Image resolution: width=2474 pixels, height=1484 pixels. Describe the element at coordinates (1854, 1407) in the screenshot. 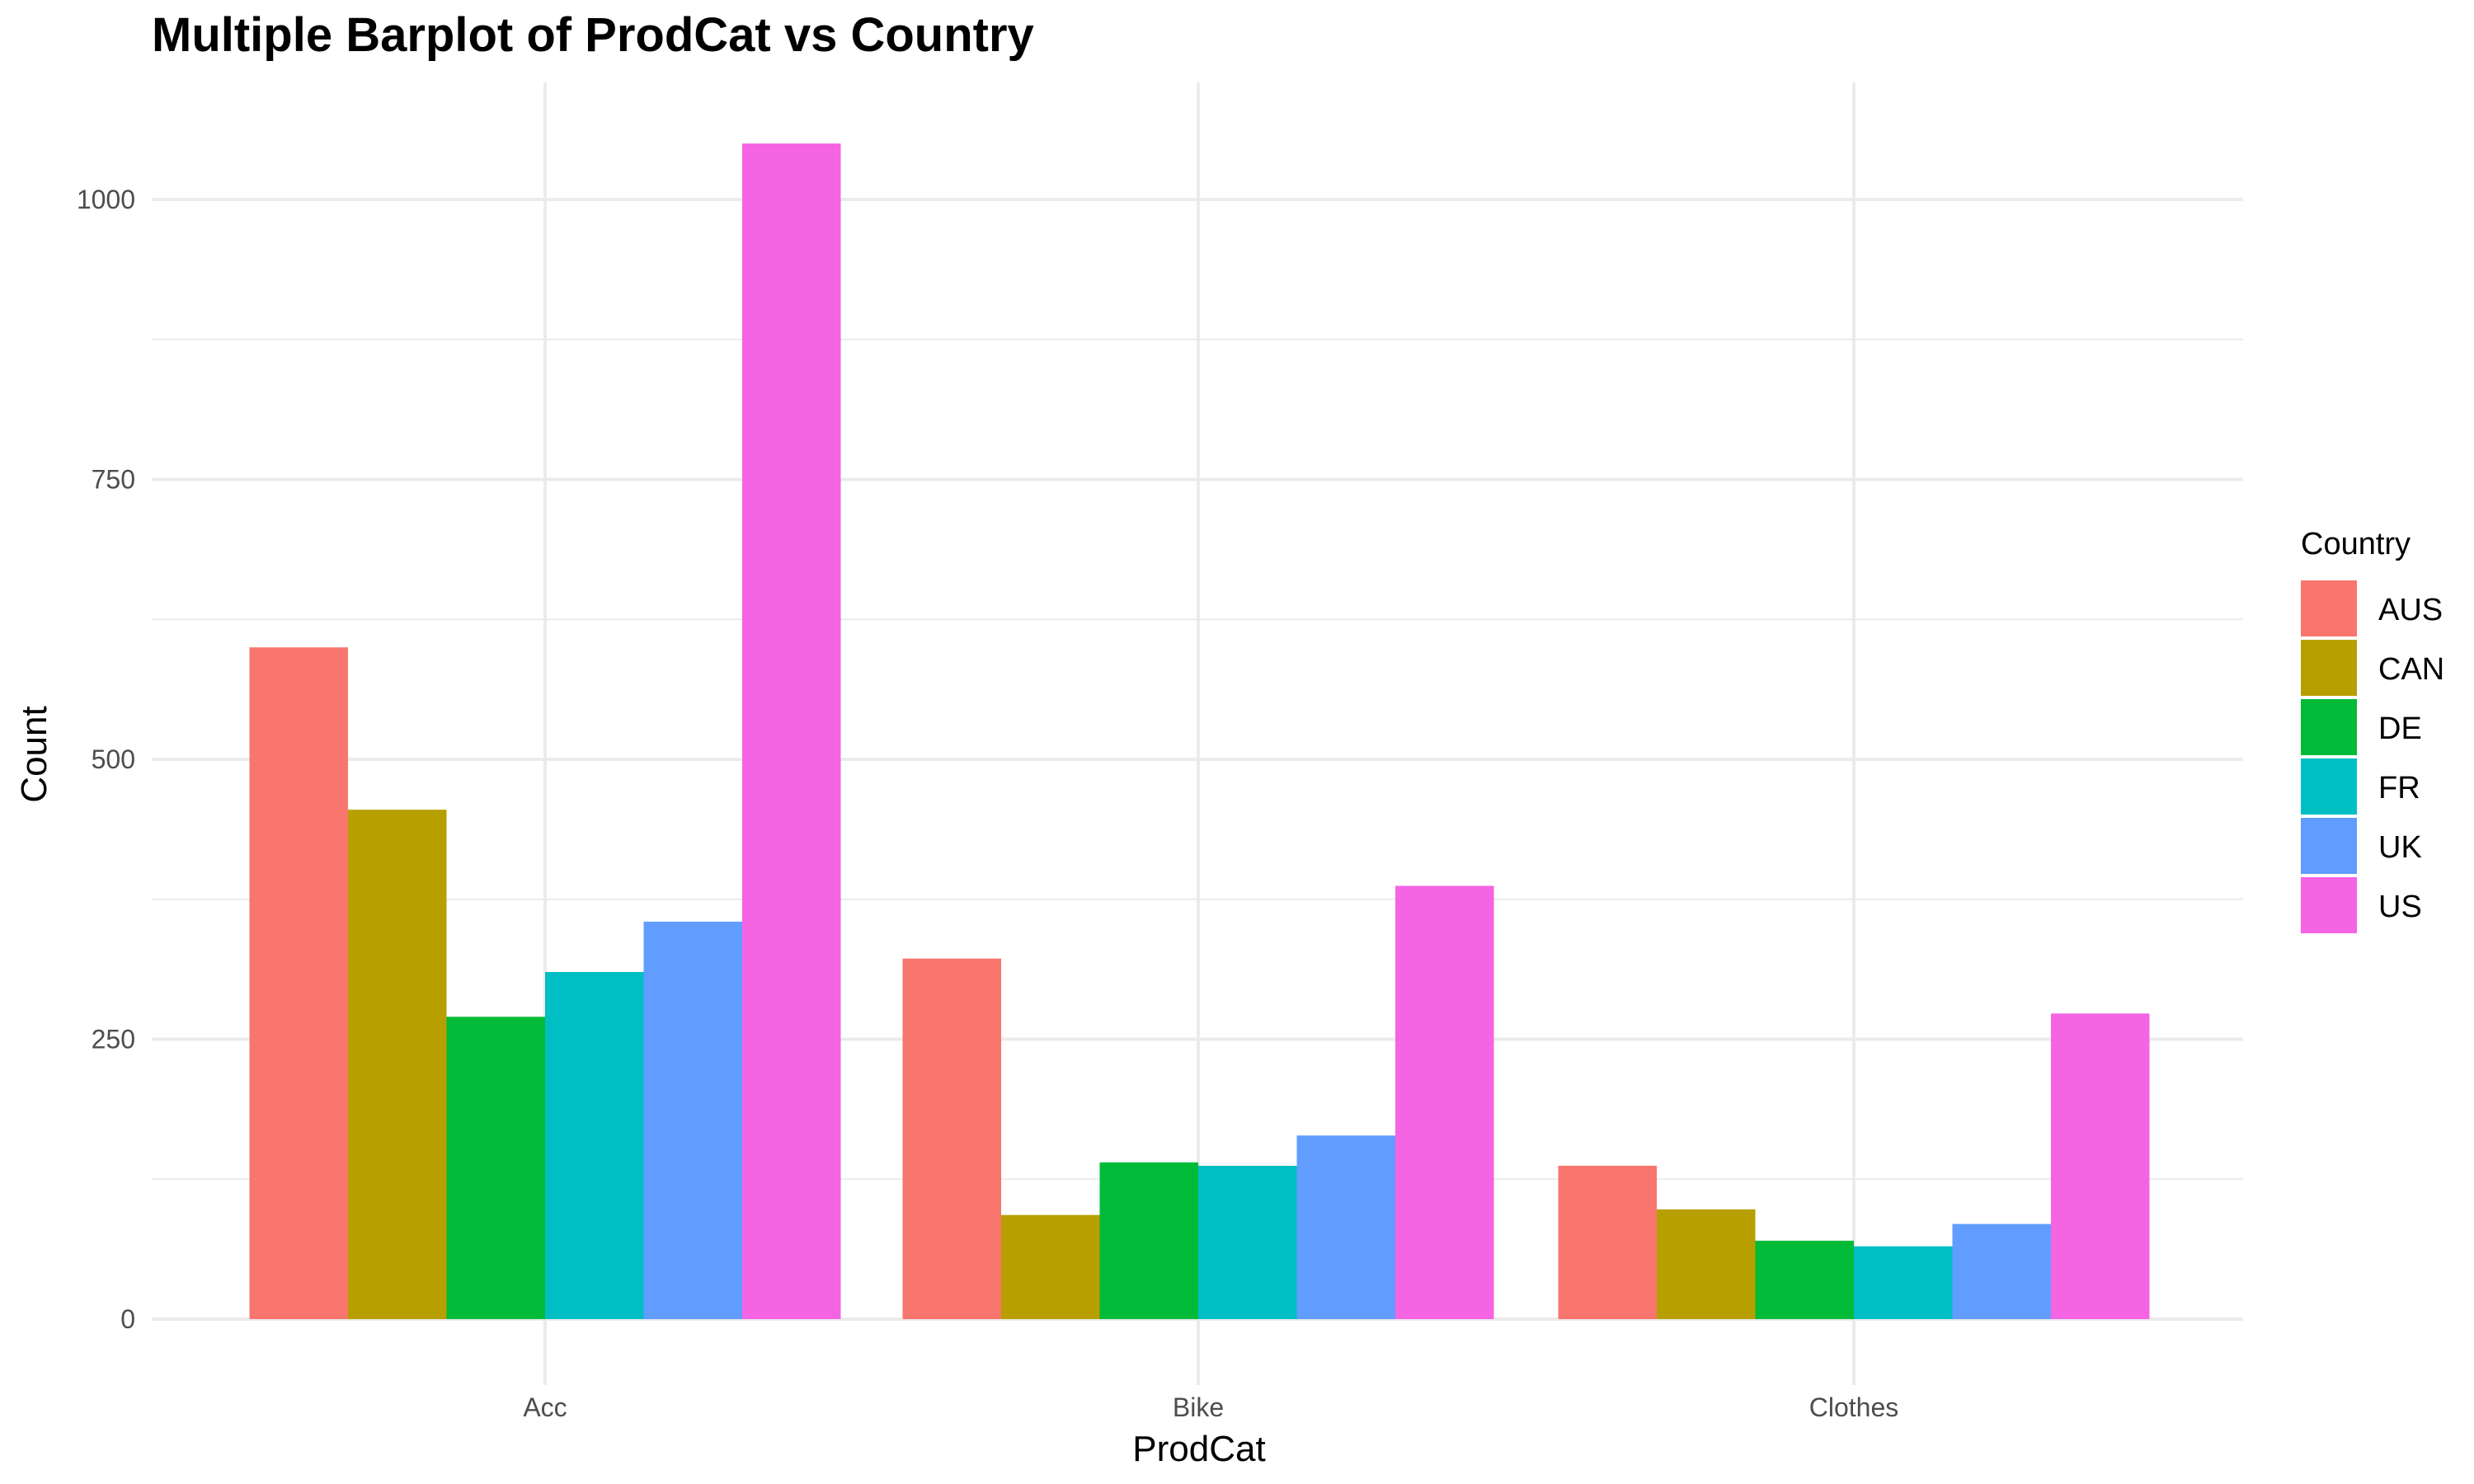

I see `x-tick-label: Clothes` at that location.